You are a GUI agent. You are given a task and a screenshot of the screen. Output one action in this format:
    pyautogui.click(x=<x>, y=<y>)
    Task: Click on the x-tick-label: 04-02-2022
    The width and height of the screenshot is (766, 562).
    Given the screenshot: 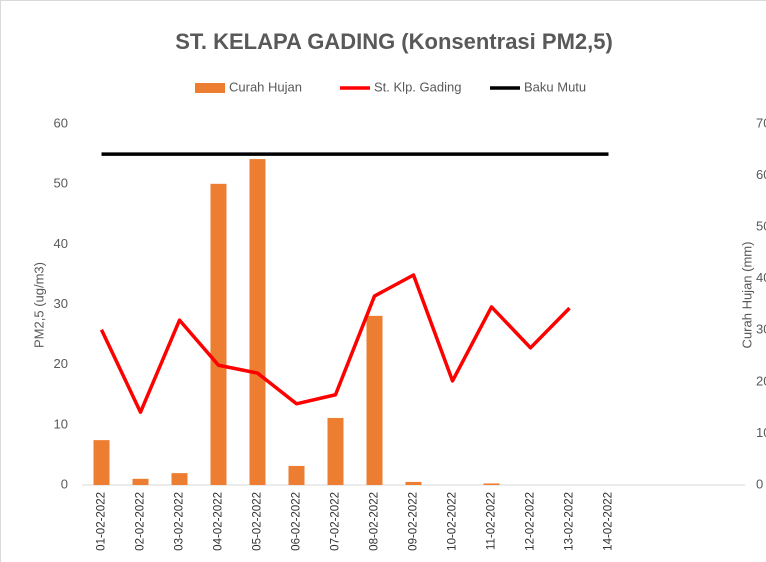 What is the action you would take?
    pyautogui.click(x=219, y=521)
    